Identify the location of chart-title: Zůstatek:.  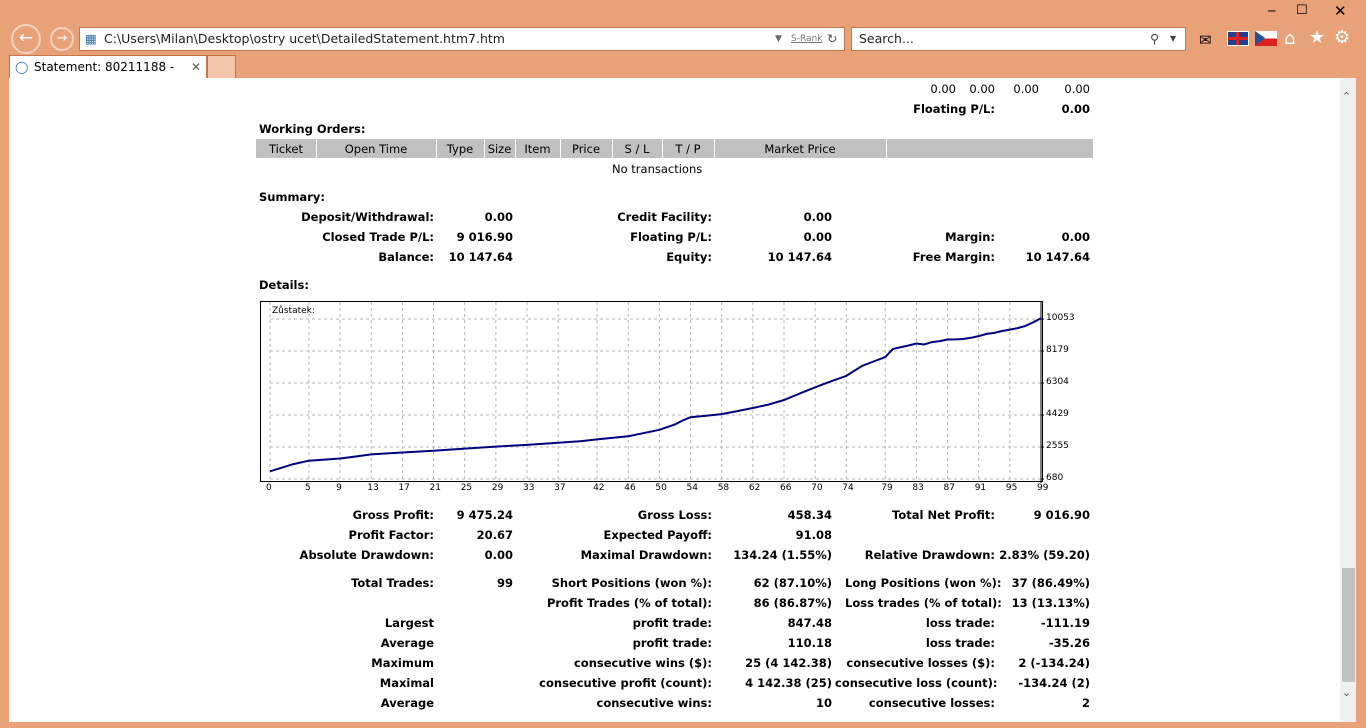
(293, 311).